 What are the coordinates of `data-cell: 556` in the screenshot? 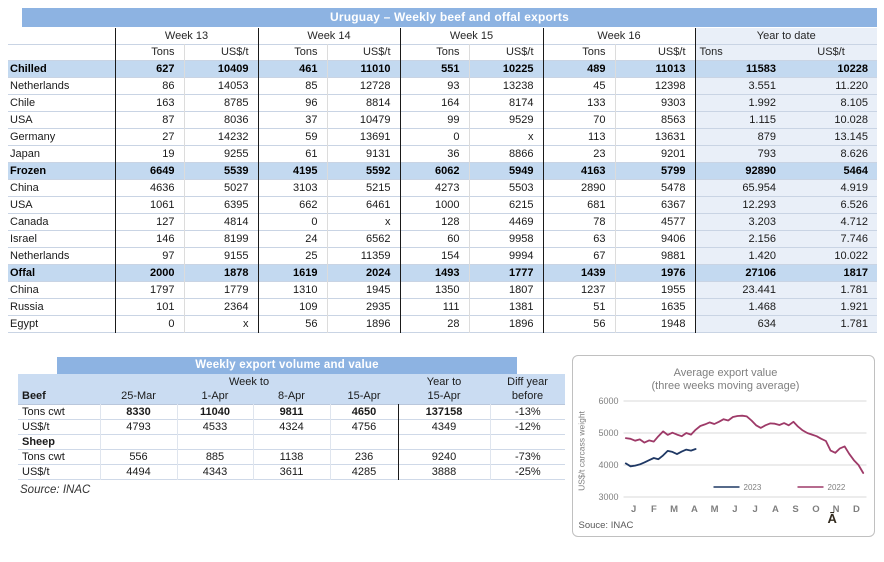 It's located at (138, 456).